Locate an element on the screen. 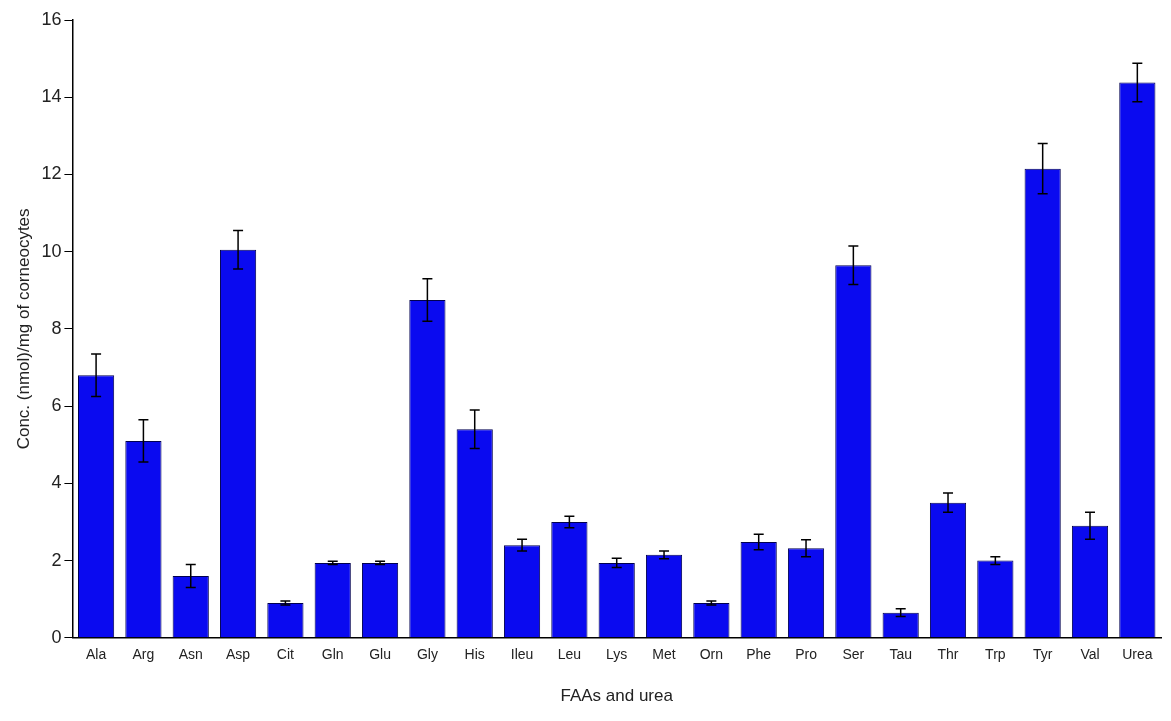  y-tick-label: 12 is located at coordinates (51, 173).